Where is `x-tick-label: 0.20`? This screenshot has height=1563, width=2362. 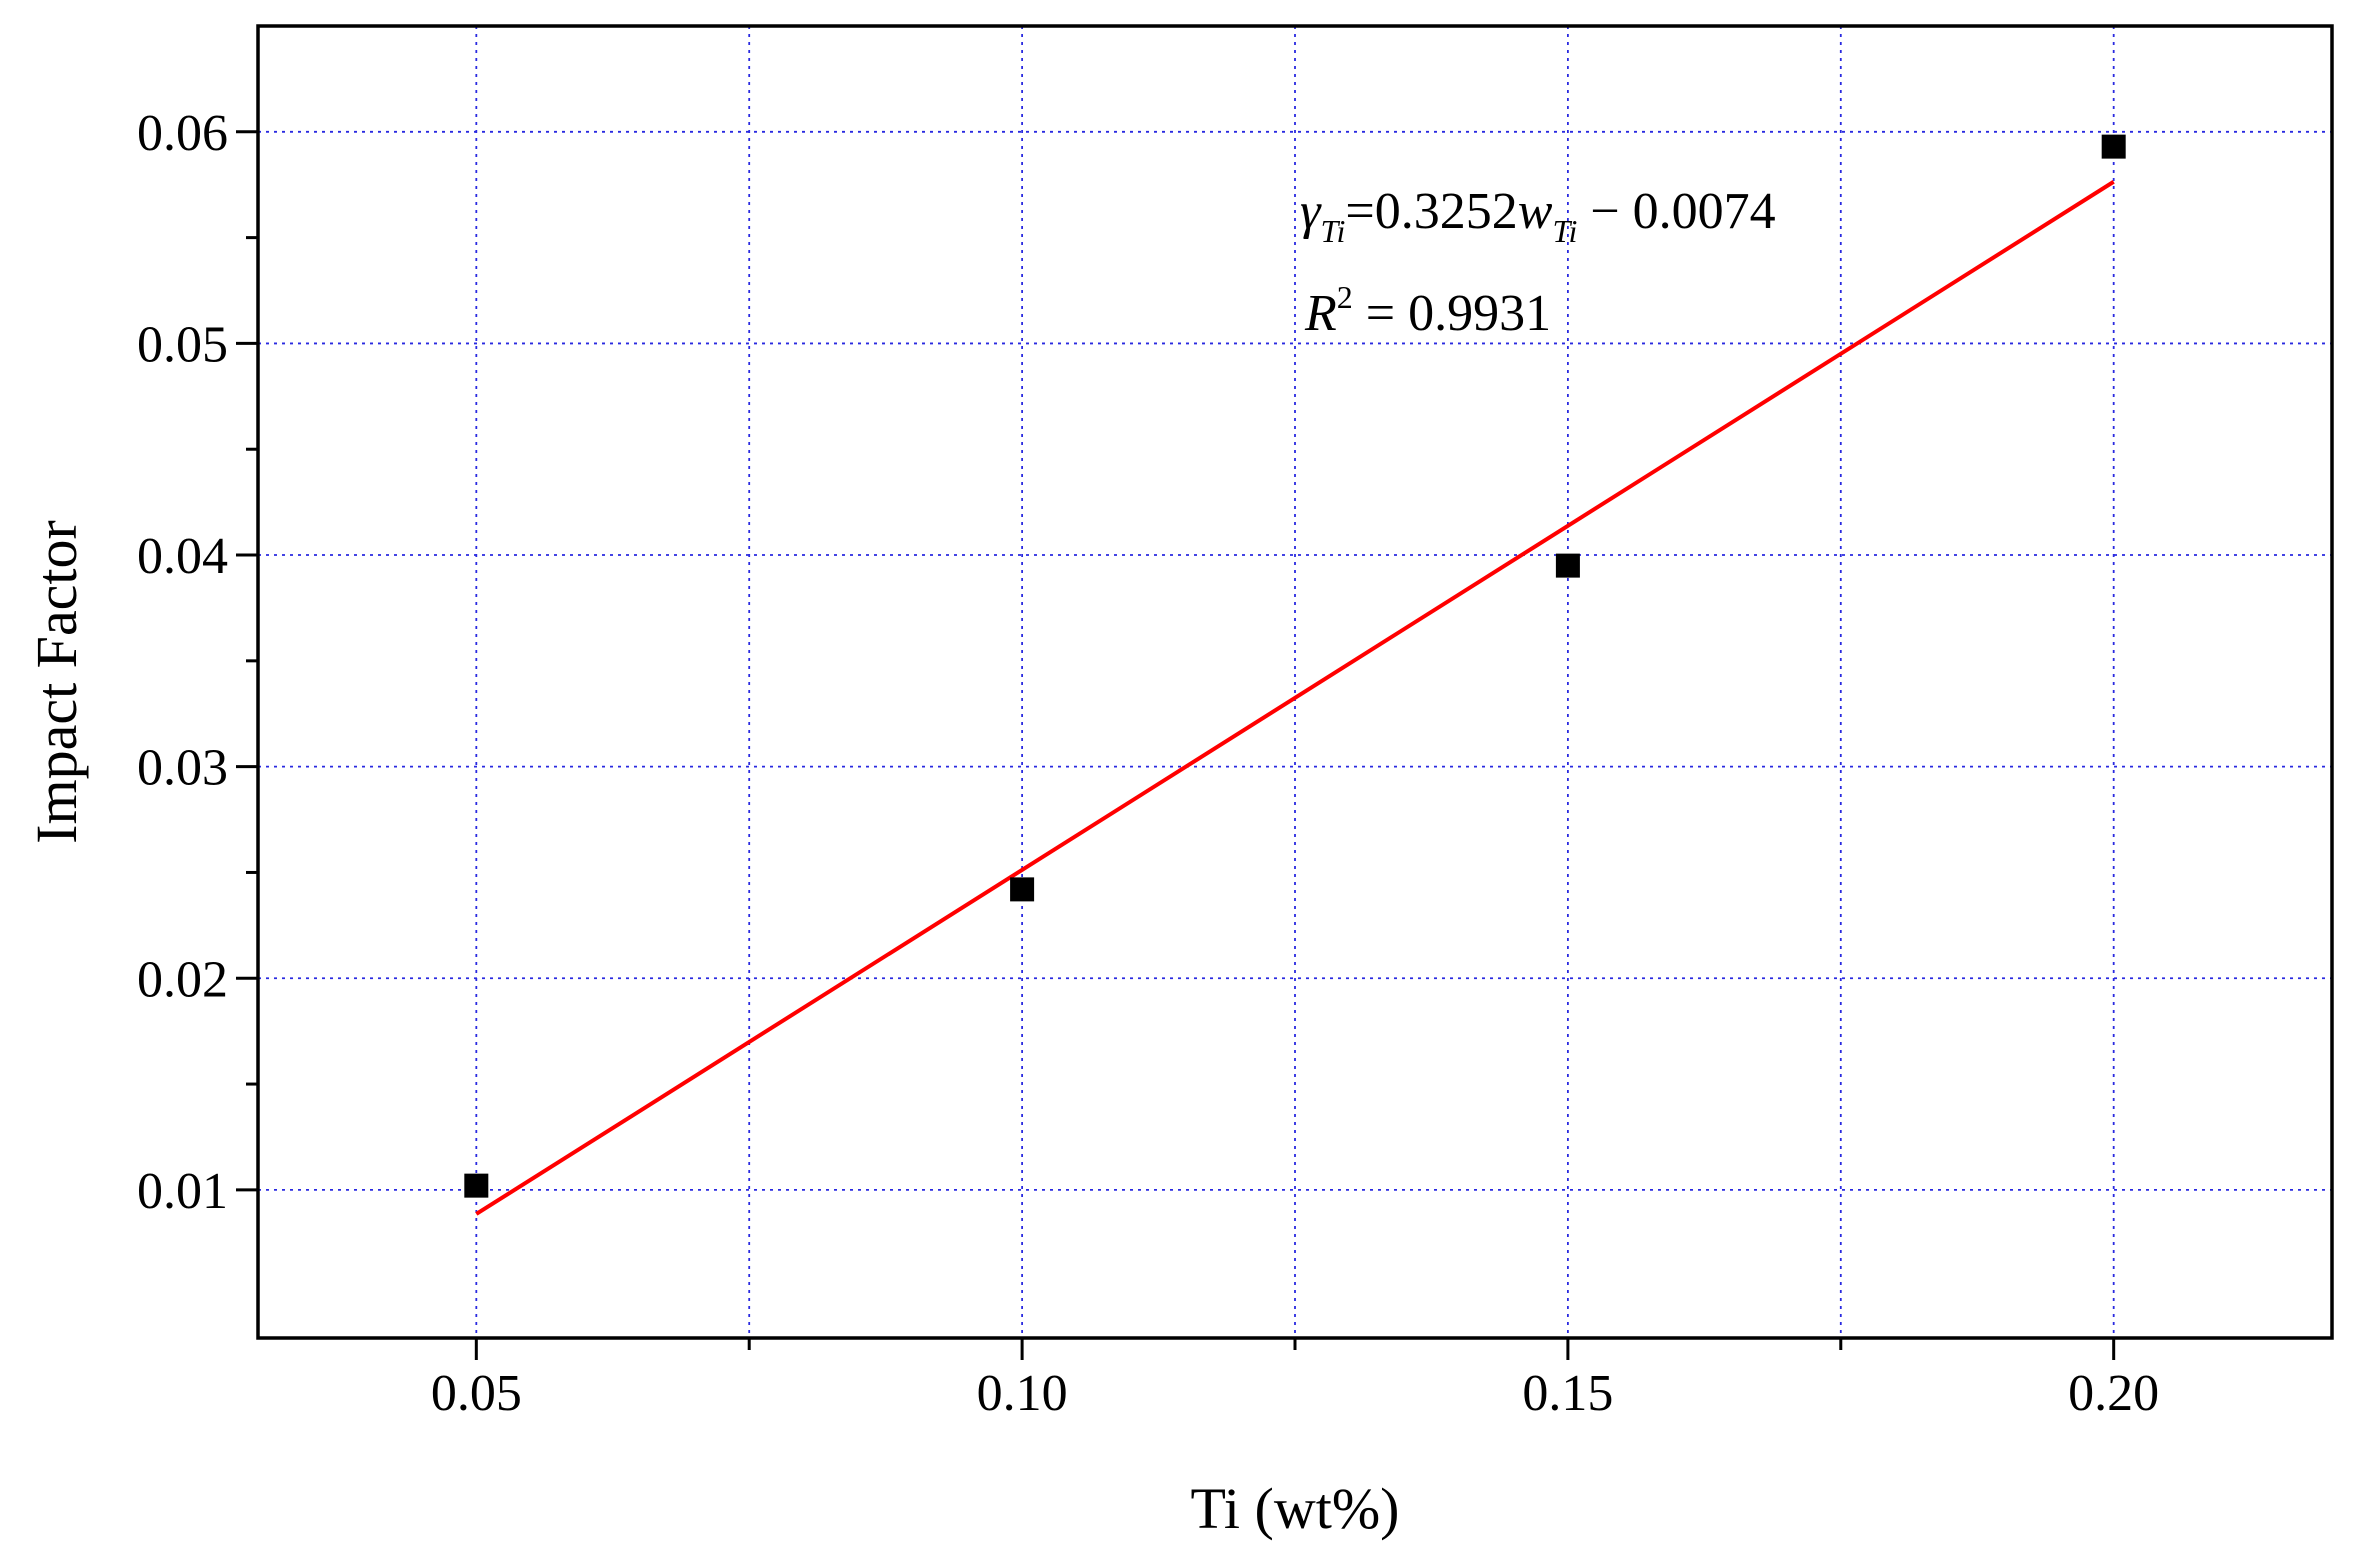 x-tick-label: 0.20 is located at coordinates (2113, 1393).